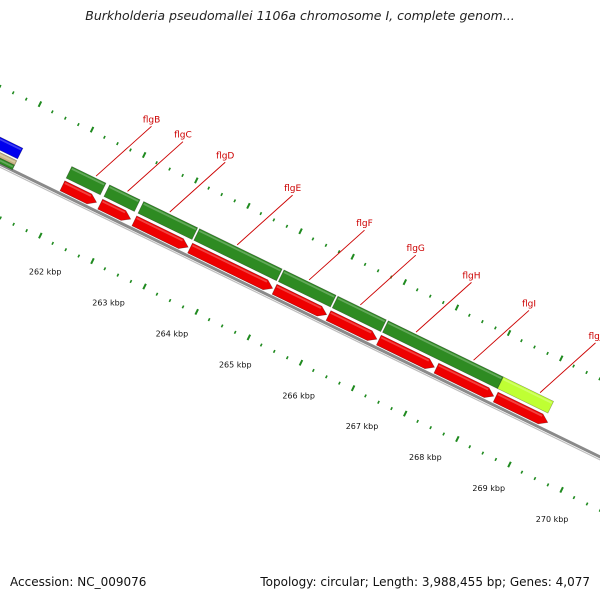 The height and width of the screenshot is (600, 600). Describe the element at coordinates (172, 334) in the screenshot. I see `scale-label: 264 kbp` at that location.